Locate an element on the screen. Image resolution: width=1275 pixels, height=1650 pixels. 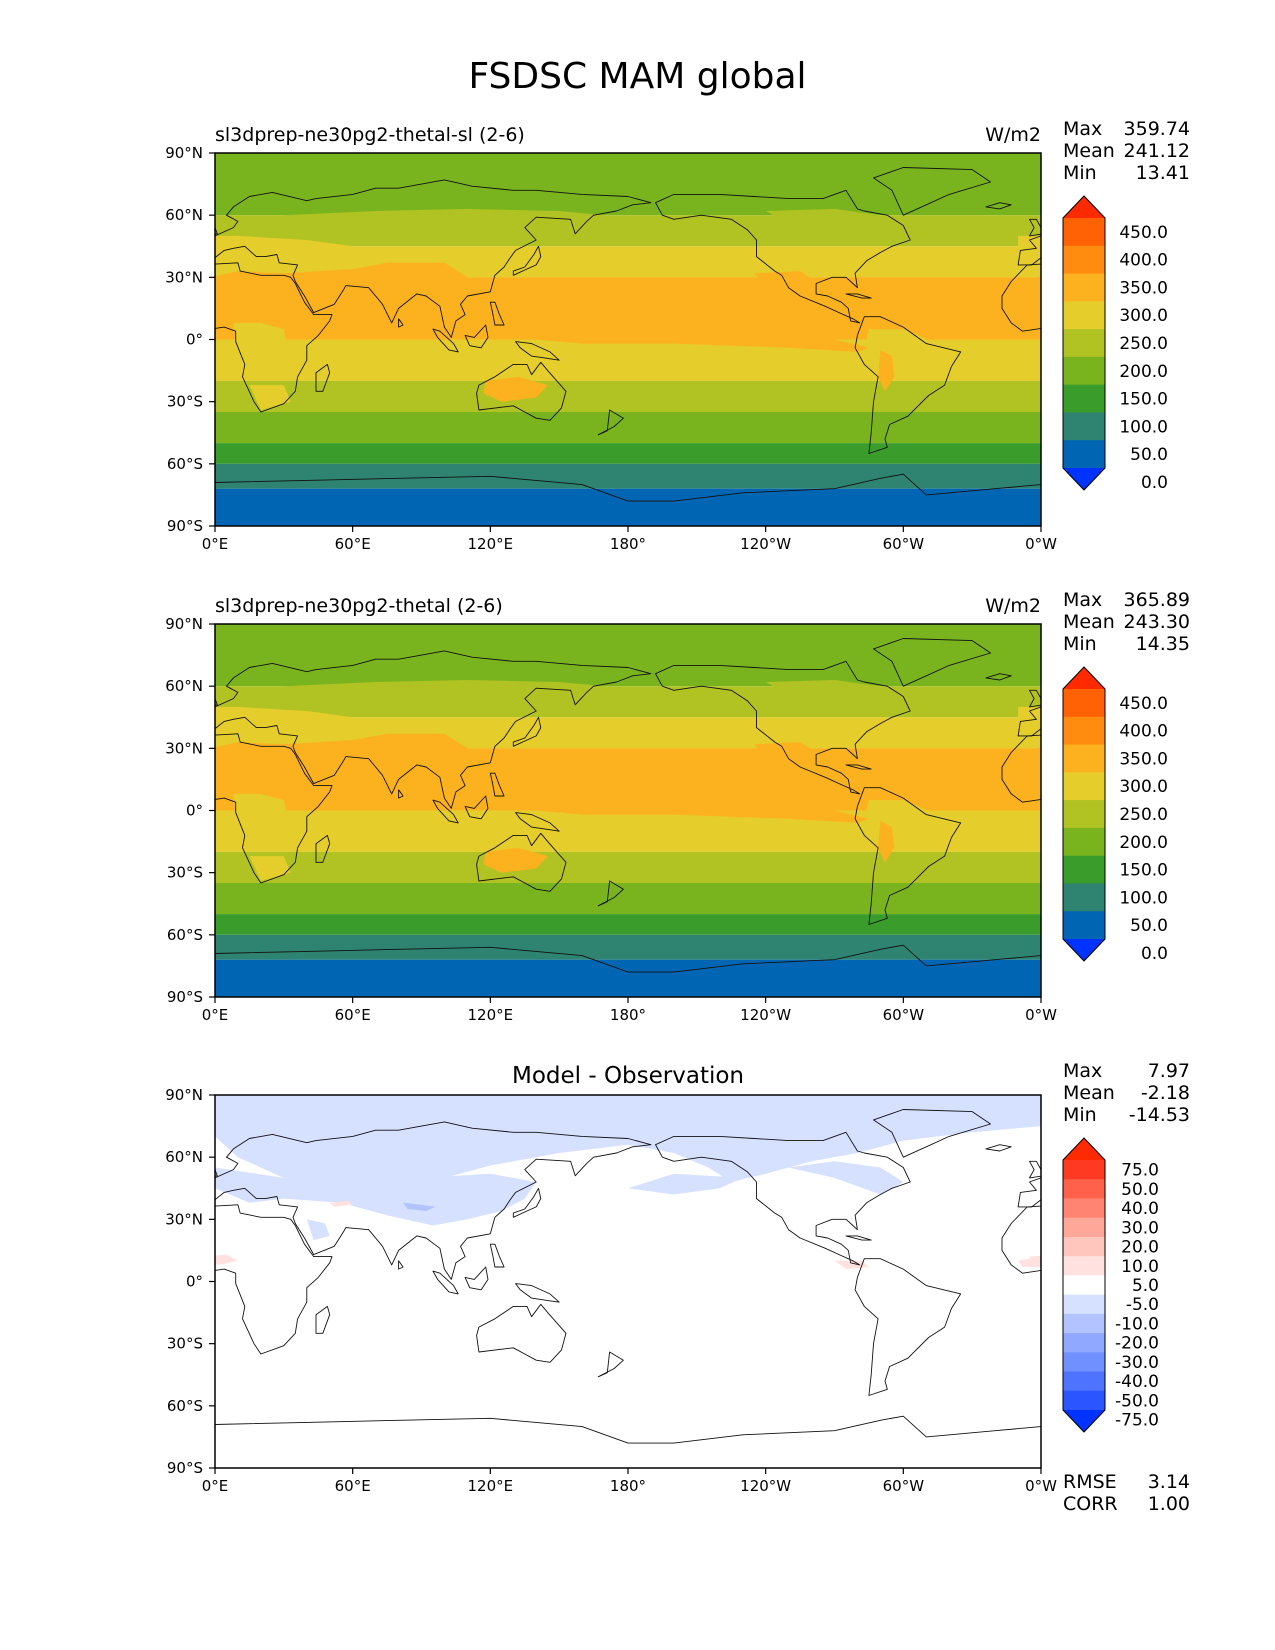
stat-value: 243.30 is located at coordinates (1157, 622).